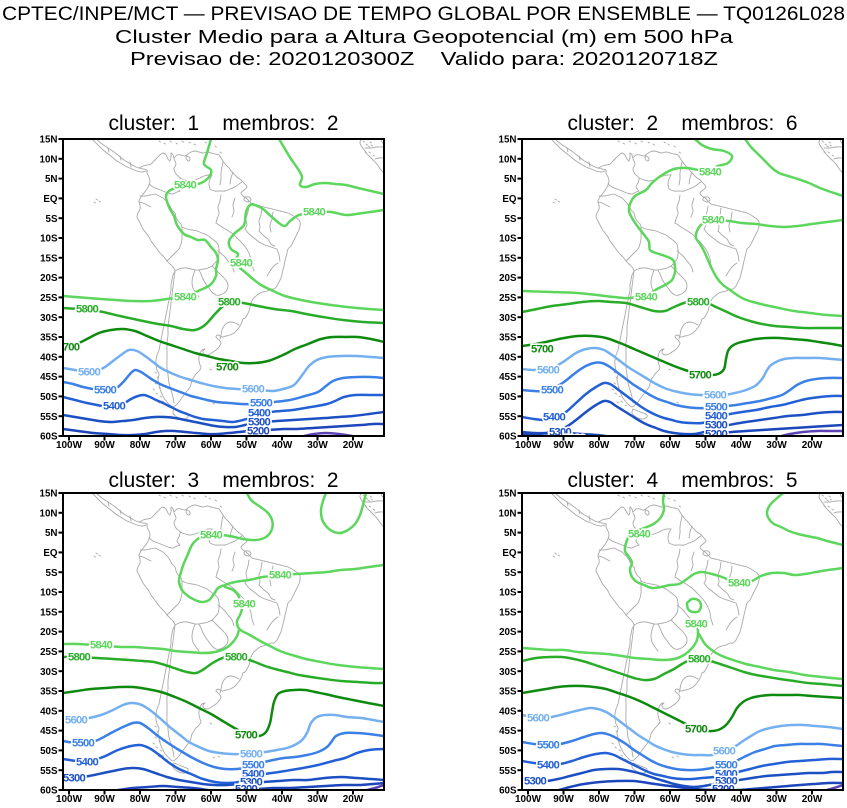  I want to click on svg-text: cluster: 3 membros: 2, so click(224, 480).